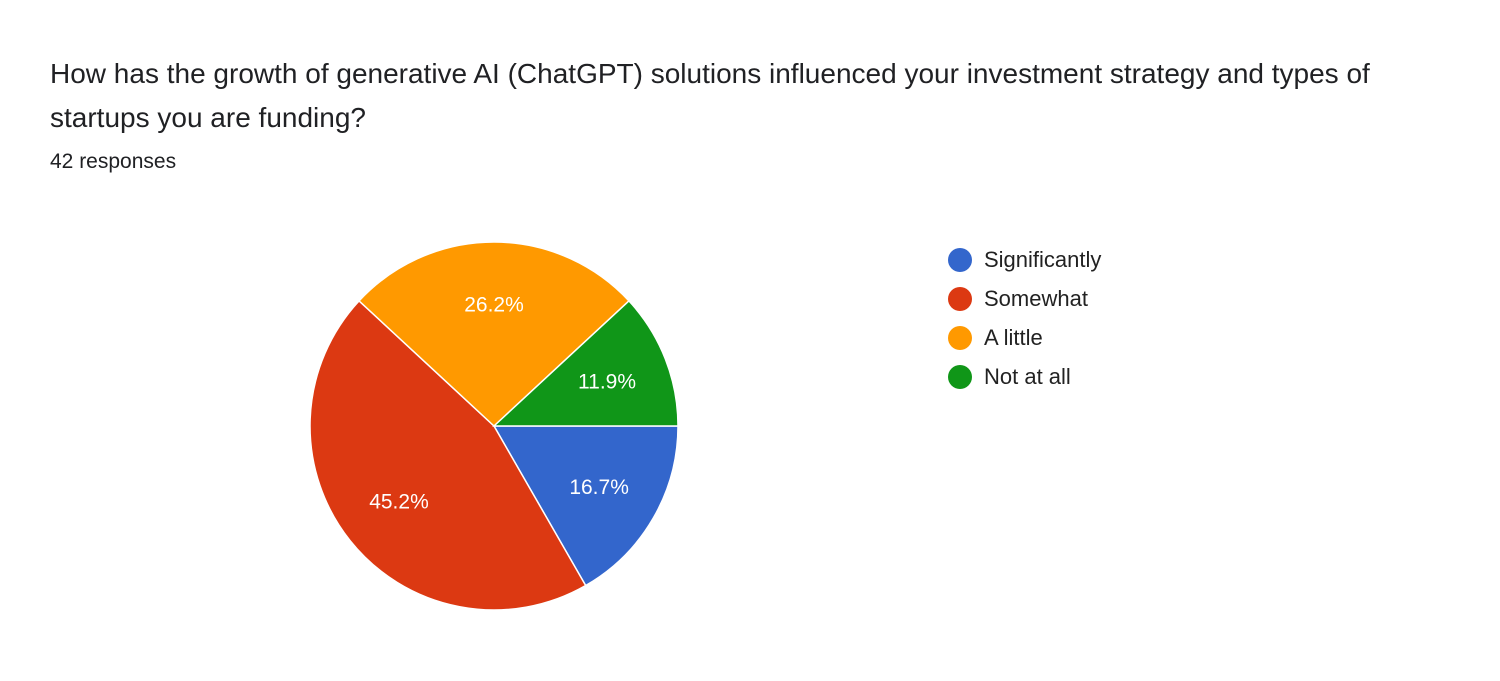 The width and height of the screenshot is (1500, 681). I want to click on response-count: 42 responses, so click(113, 161).